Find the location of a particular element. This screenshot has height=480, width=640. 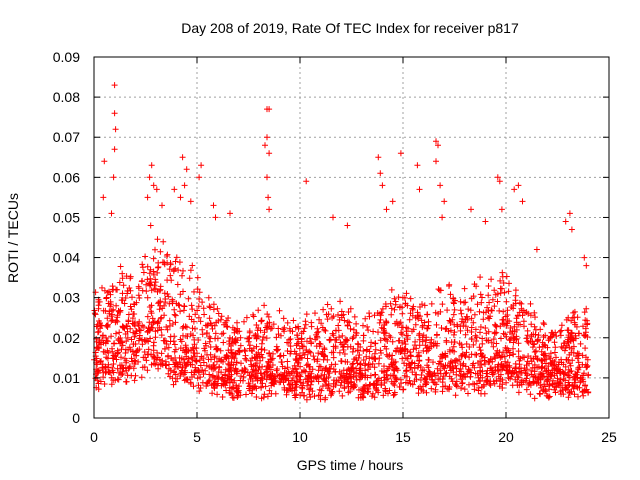

y-axis-label: ROTI / TECUs is located at coordinates (13, 238).